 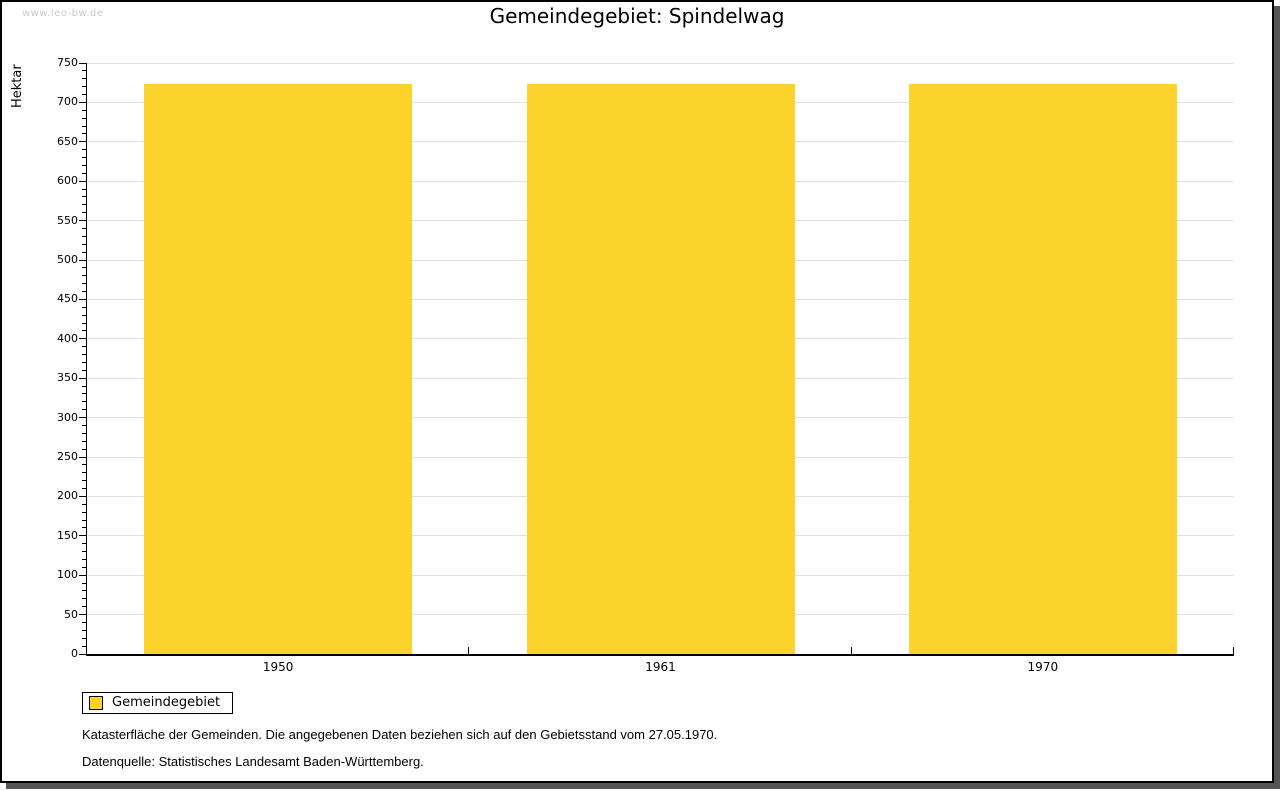 What do you see at coordinates (67, 496) in the screenshot?
I see `y-axis-tick-label: 200` at bounding box center [67, 496].